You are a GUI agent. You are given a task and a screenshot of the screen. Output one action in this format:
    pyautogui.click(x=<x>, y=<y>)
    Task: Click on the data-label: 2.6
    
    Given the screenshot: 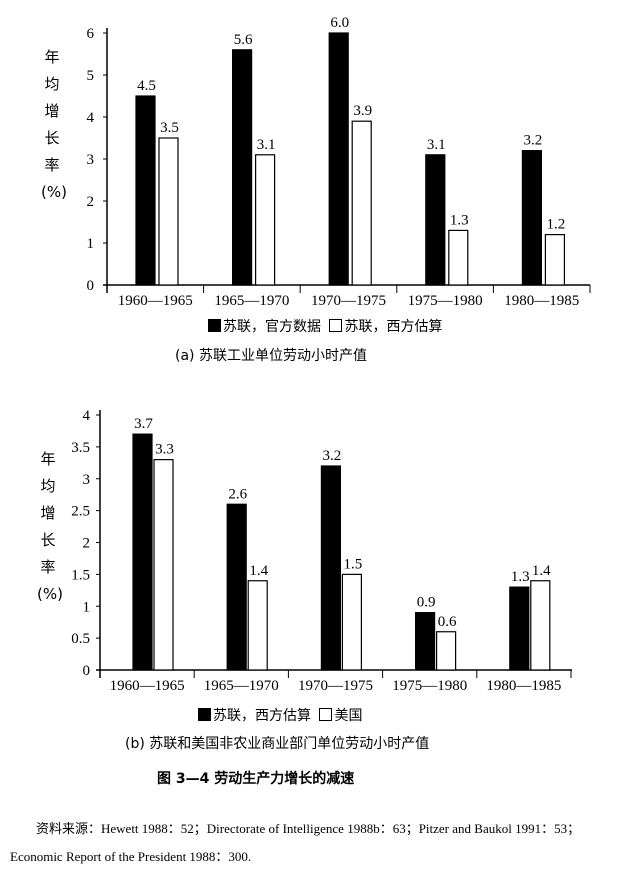 What is the action you would take?
    pyautogui.click(x=237, y=494)
    